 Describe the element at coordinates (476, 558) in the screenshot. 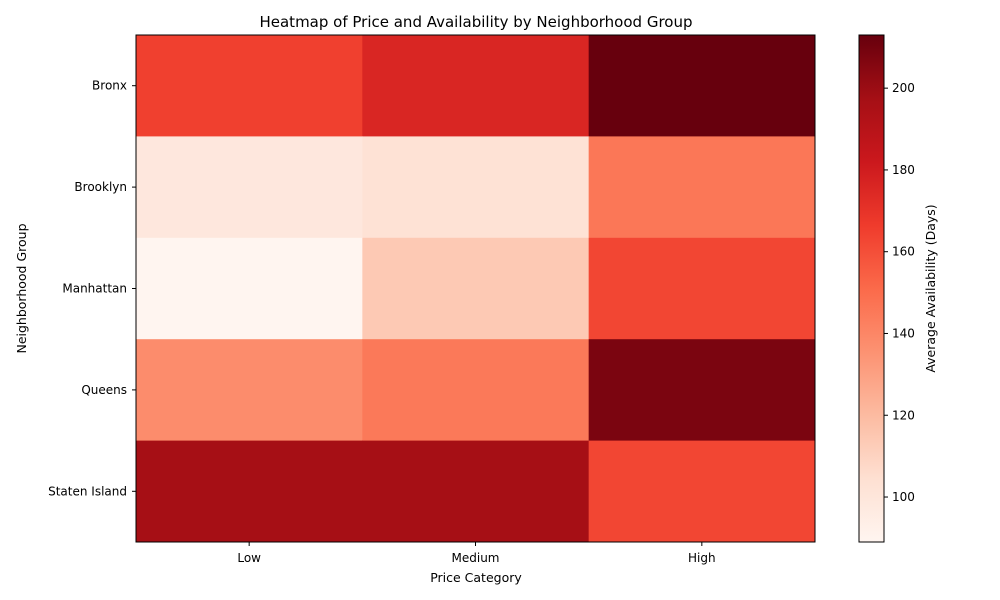

I see `x-tick-label: Medium` at that location.